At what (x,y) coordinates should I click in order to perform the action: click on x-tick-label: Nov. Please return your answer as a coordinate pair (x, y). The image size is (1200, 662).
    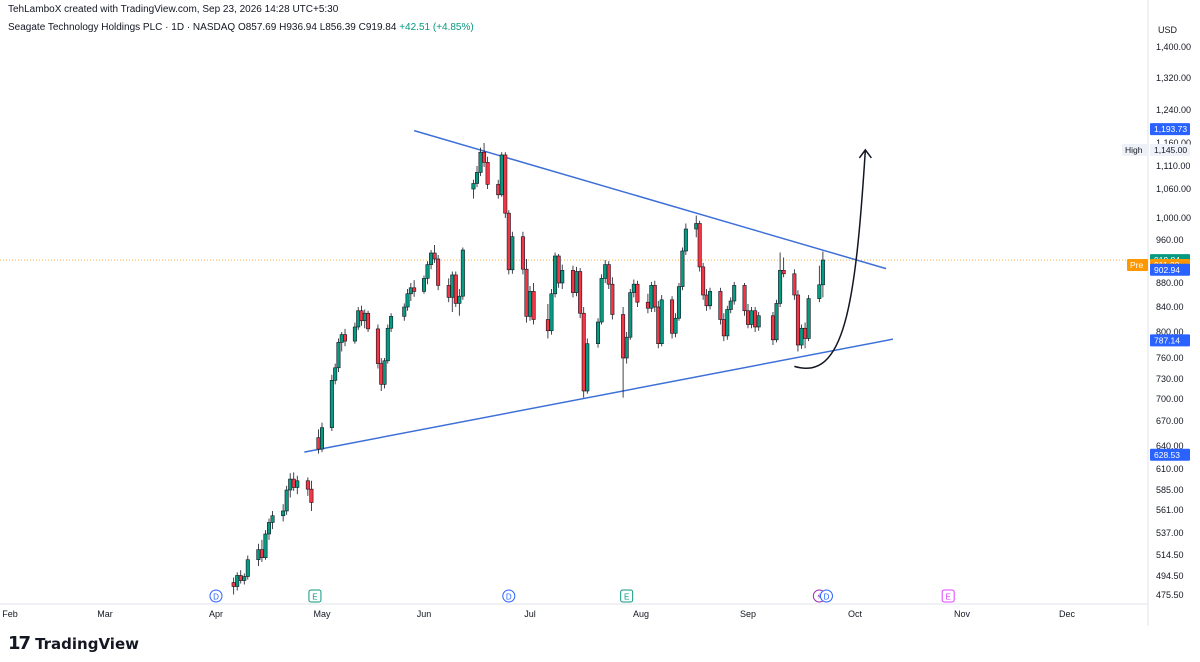
    Looking at the image, I should click on (962, 614).